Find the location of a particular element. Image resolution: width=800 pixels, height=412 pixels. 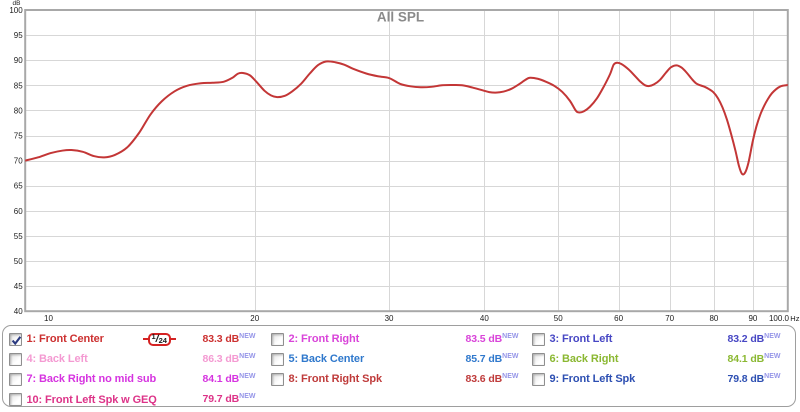

legend-item-front-right: 2: Front Right is located at coordinates (315, 339).